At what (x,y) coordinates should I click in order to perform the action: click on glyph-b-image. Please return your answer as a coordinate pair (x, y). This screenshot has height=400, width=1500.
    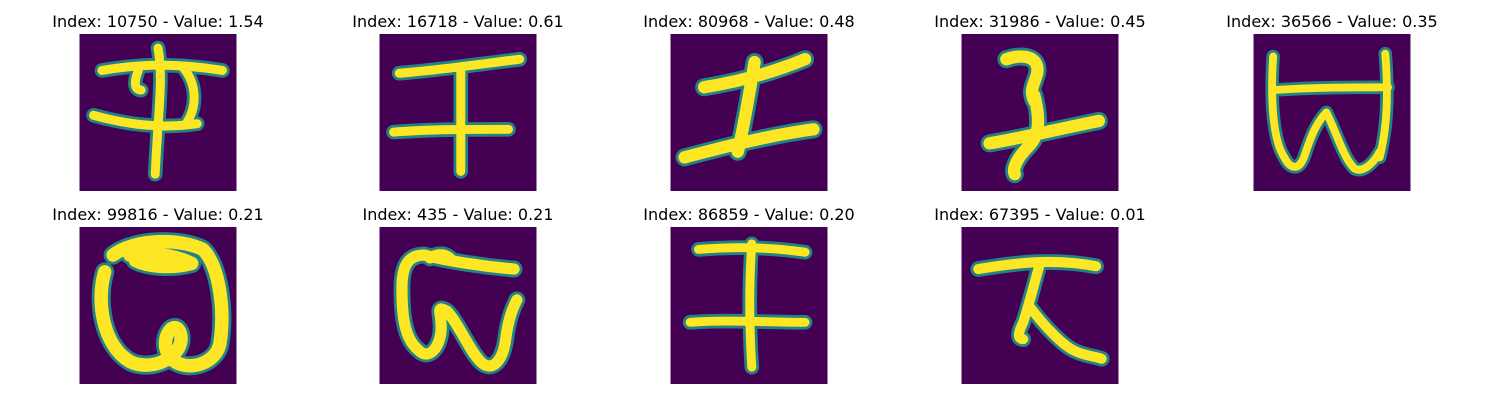
    Looking at the image, I should click on (458, 112).